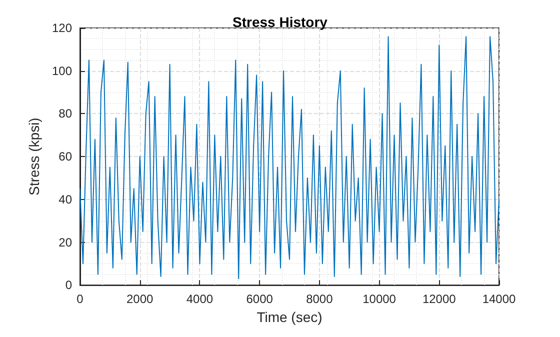  What do you see at coordinates (439, 299) in the screenshot?
I see `x-tick-label: 12000` at bounding box center [439, 299].